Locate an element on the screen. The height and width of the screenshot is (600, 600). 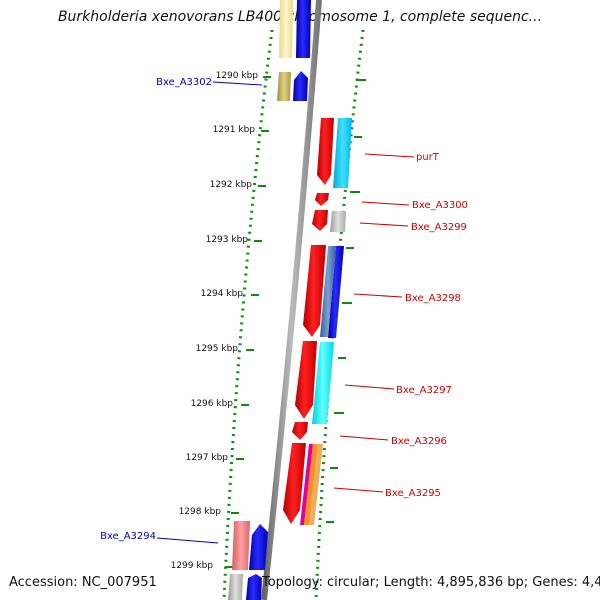
cds-purt is located at coordinates (325, 151).